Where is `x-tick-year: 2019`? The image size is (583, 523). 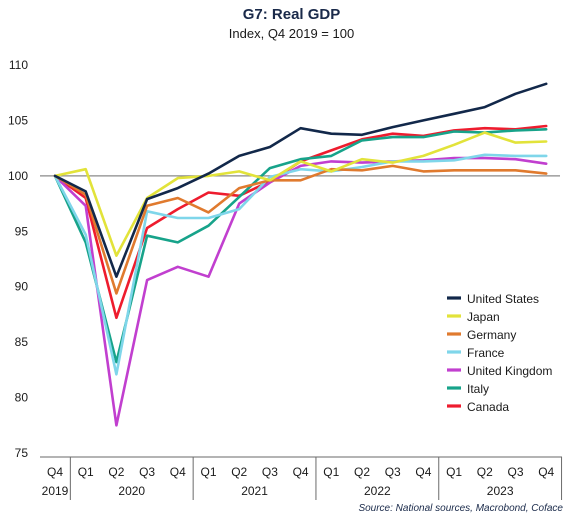 x-tick-year: 2019 is located at coordinates (55, 491).